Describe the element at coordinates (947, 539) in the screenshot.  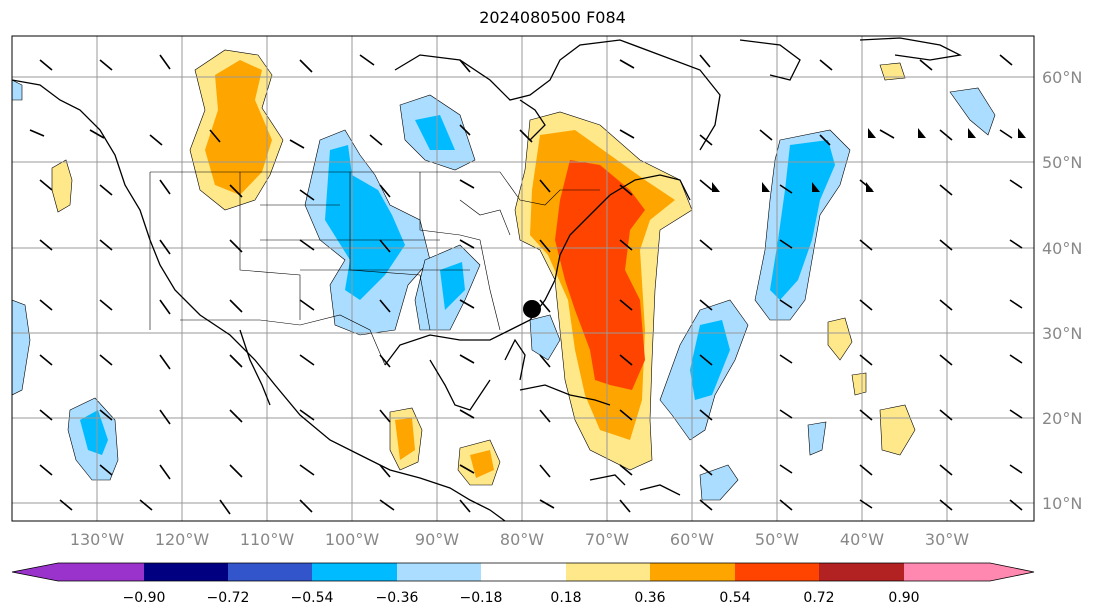
I see `lon-label: 30°W` at that location.